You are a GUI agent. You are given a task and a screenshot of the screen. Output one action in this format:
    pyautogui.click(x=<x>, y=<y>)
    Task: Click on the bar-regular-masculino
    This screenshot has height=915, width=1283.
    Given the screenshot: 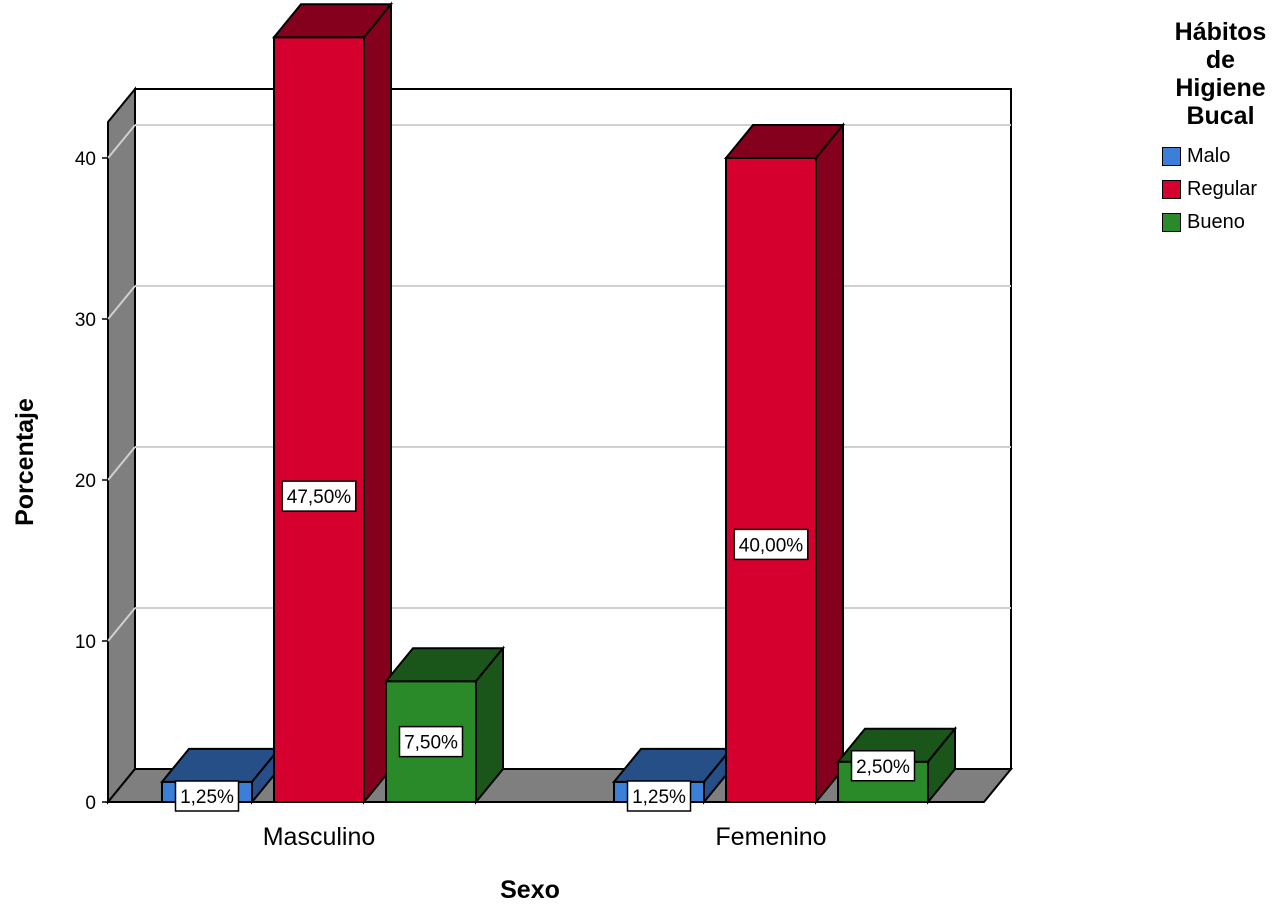 What is the action you would take?
    pyautogui.click(x=332, y=403)
    